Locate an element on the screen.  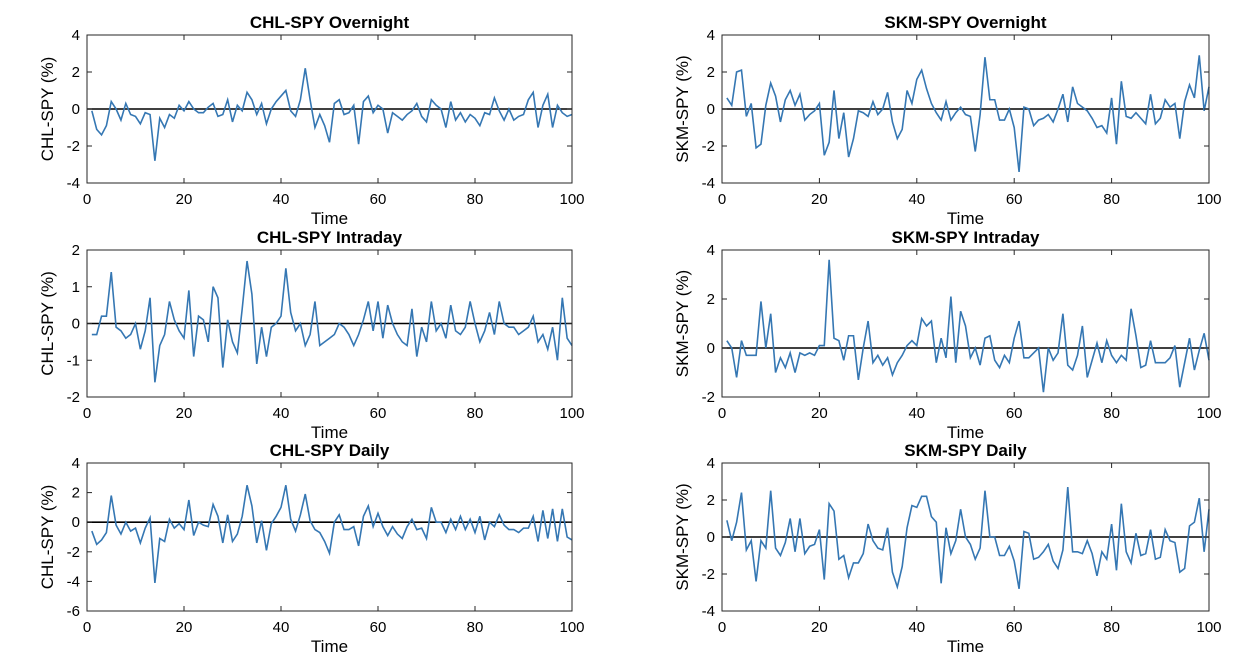
chart-title: SKM-SPY Intraday is located at coordinates (965, 237).